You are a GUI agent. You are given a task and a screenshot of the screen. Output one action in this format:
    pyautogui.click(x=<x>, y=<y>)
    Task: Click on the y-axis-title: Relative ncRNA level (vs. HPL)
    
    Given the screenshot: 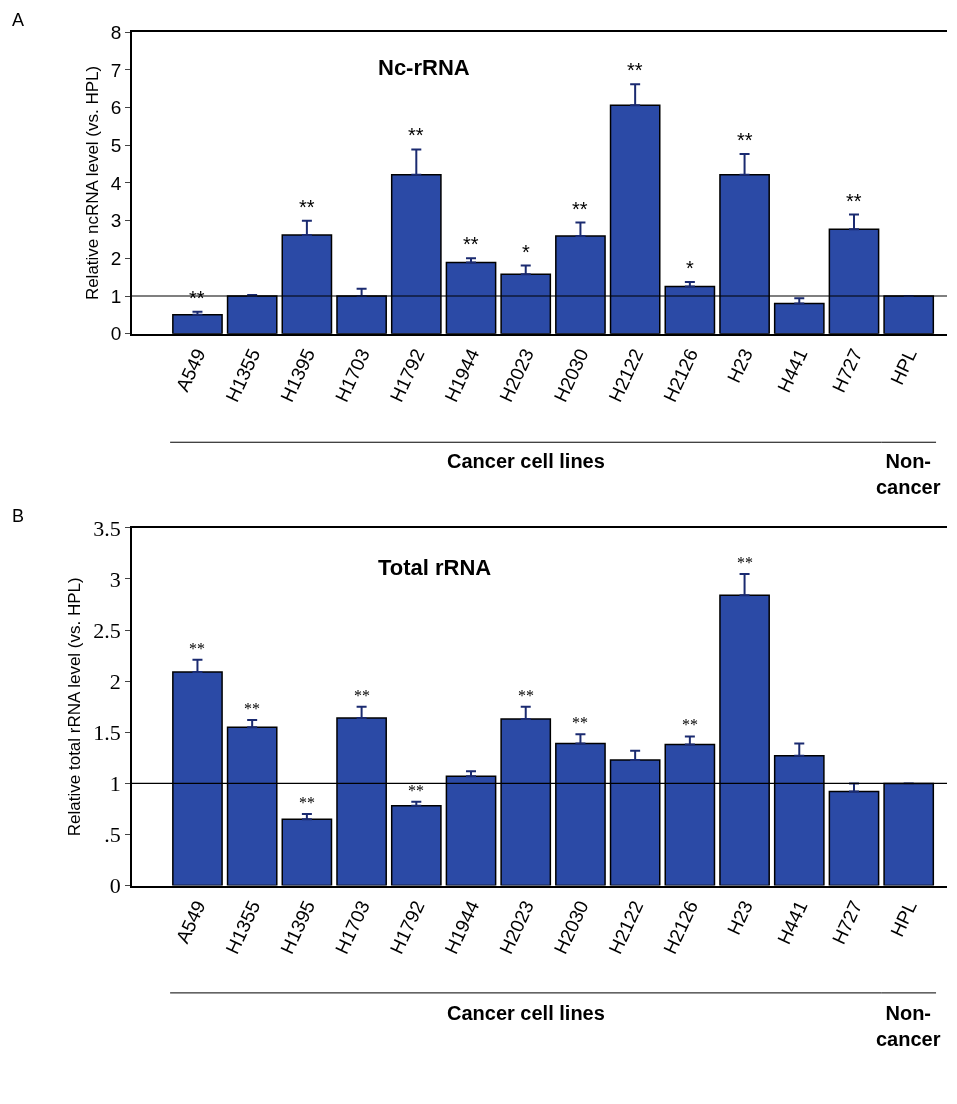 What is the action you would take?
    pyautogui.click(x=92, y=183)
    